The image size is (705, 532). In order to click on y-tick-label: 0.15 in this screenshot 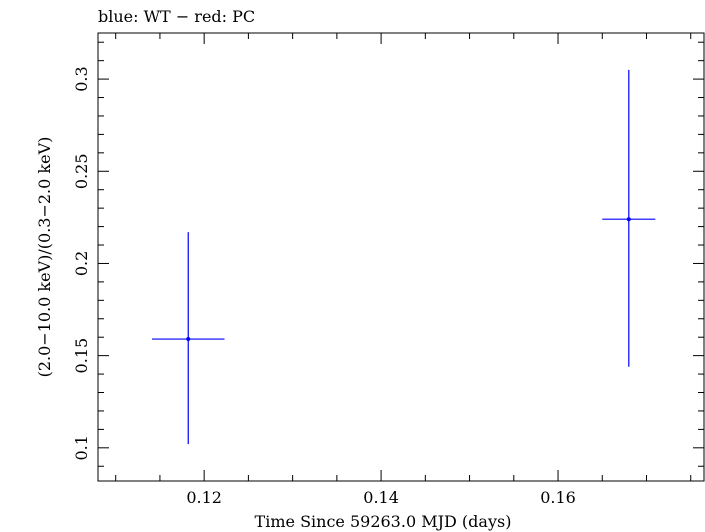, I will do `click(81, 356)`.